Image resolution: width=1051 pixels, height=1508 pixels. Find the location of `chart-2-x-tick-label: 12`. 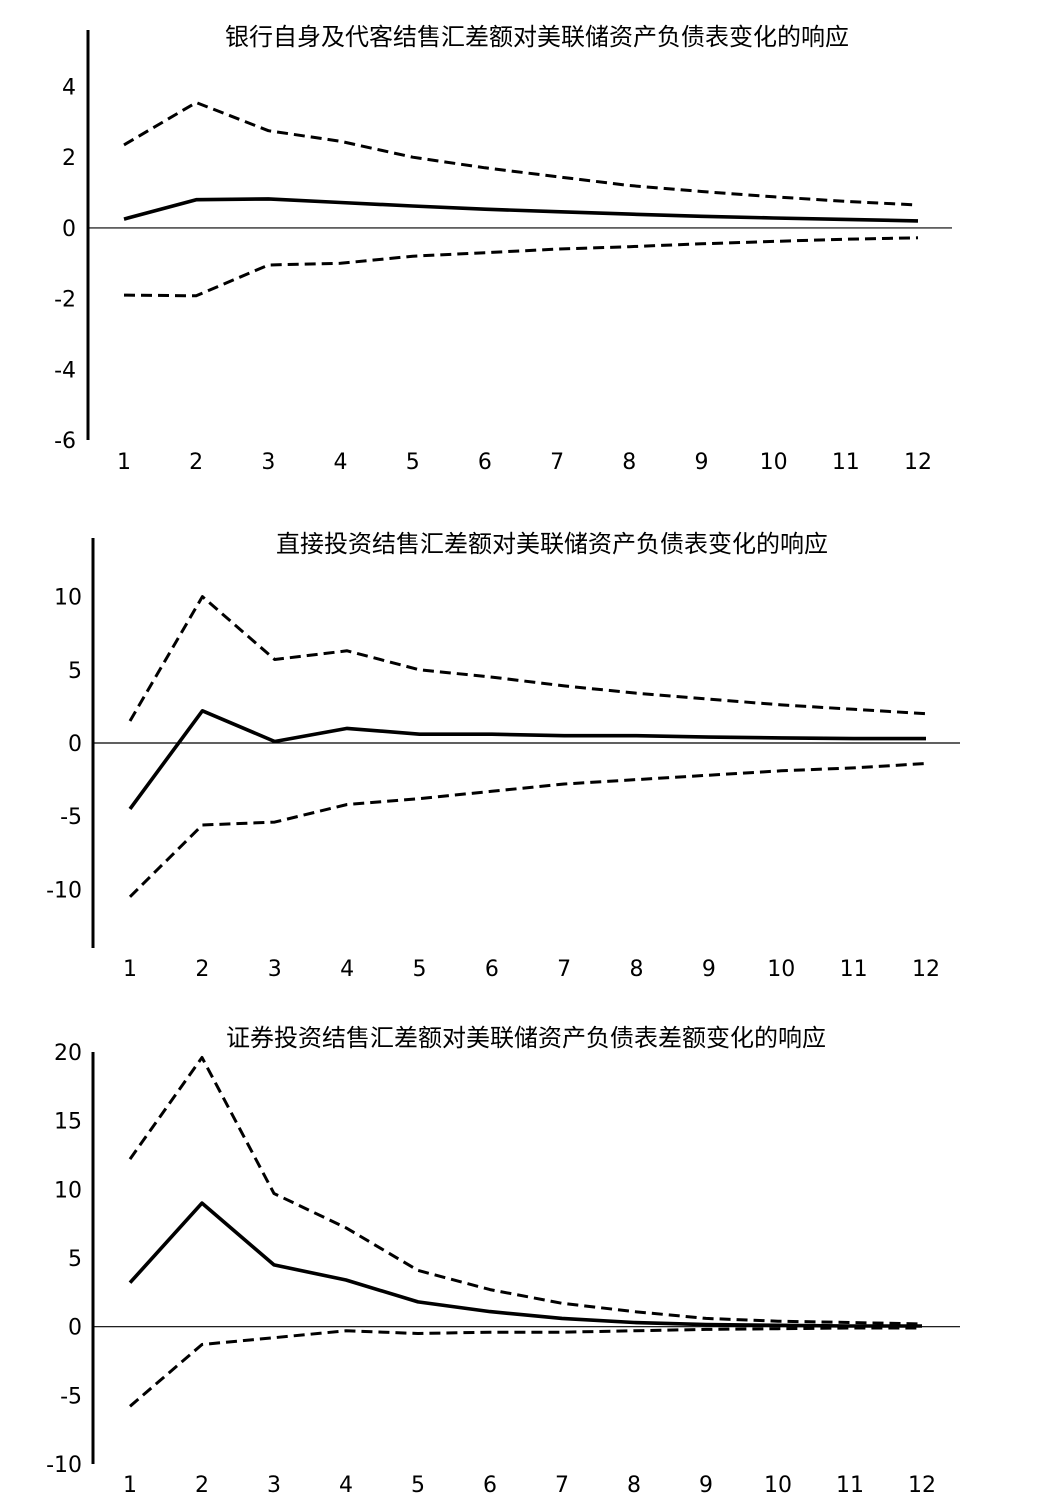

chart-2-x-tick-label: 12 is located at coordinates (926, 969).